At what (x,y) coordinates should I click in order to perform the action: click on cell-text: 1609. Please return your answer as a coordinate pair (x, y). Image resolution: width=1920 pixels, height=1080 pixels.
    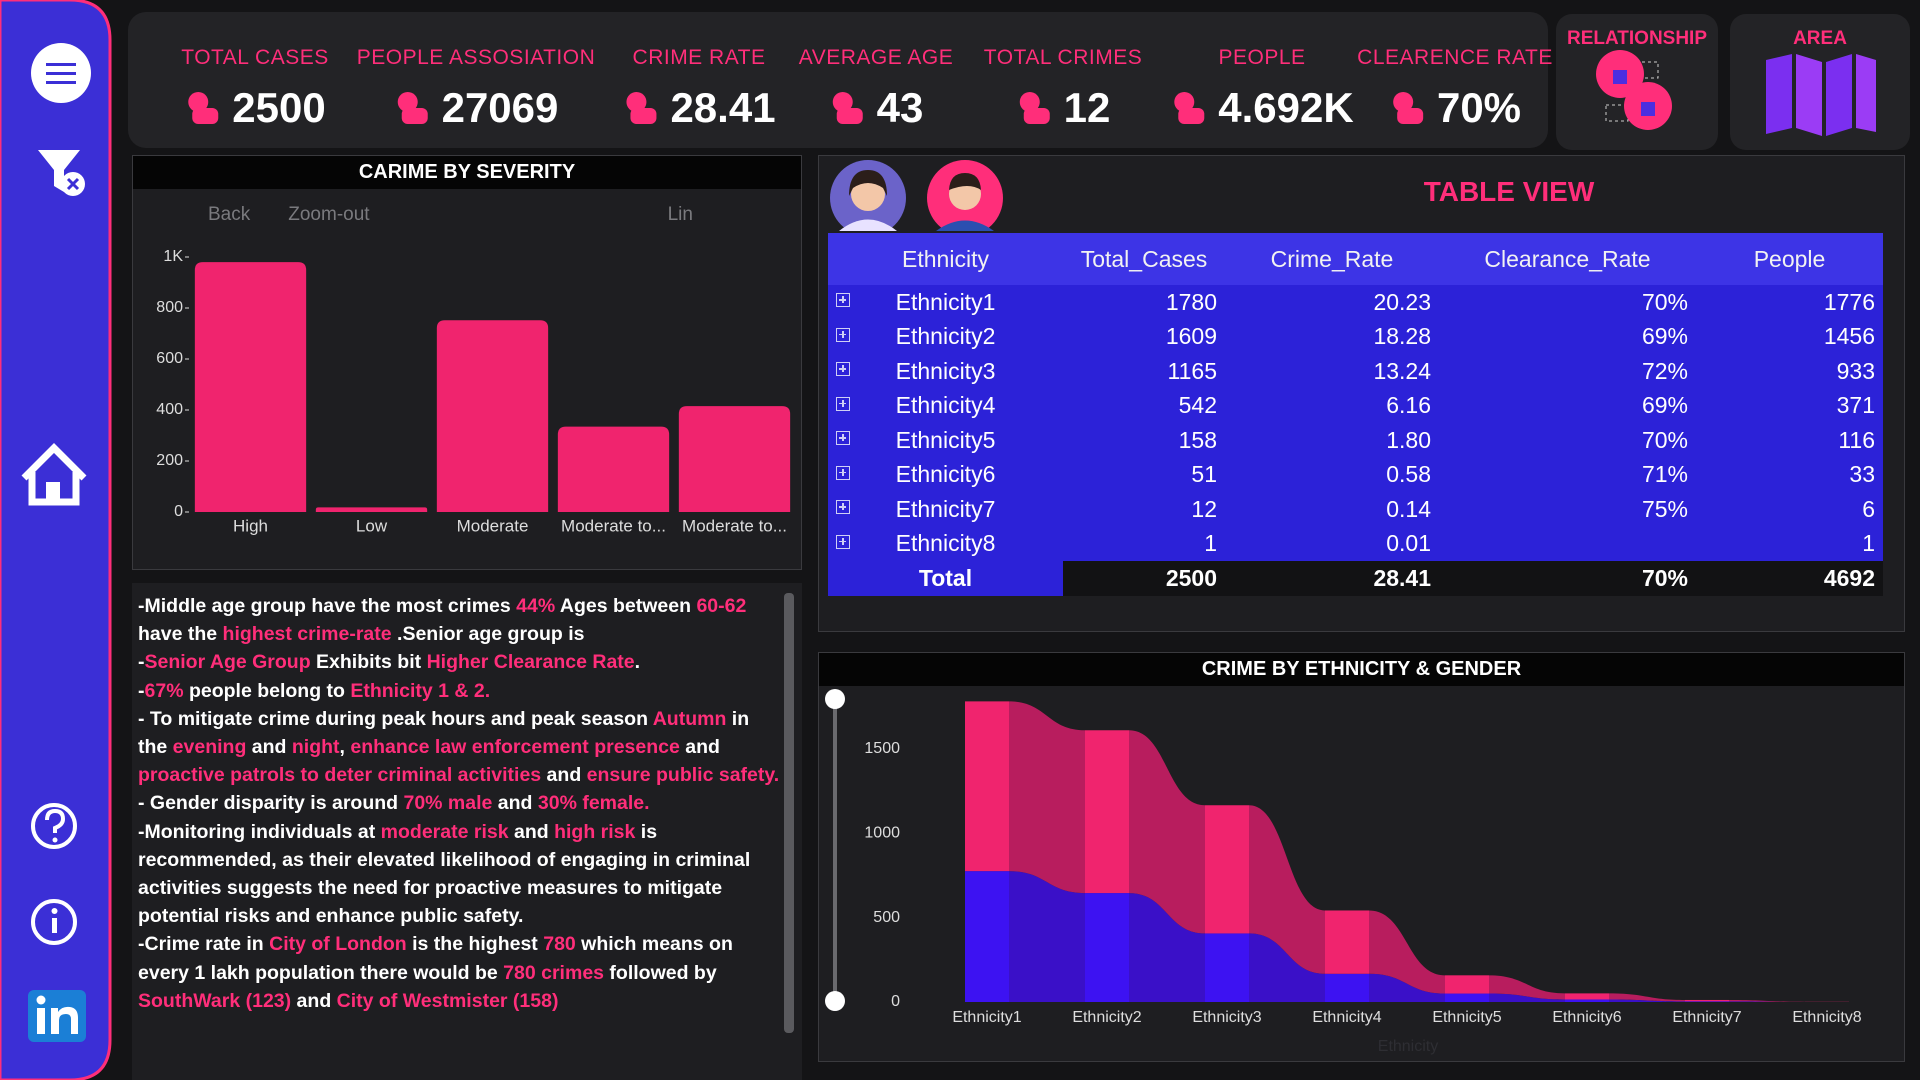
    Looking at the image, I should click on (1191, 336).